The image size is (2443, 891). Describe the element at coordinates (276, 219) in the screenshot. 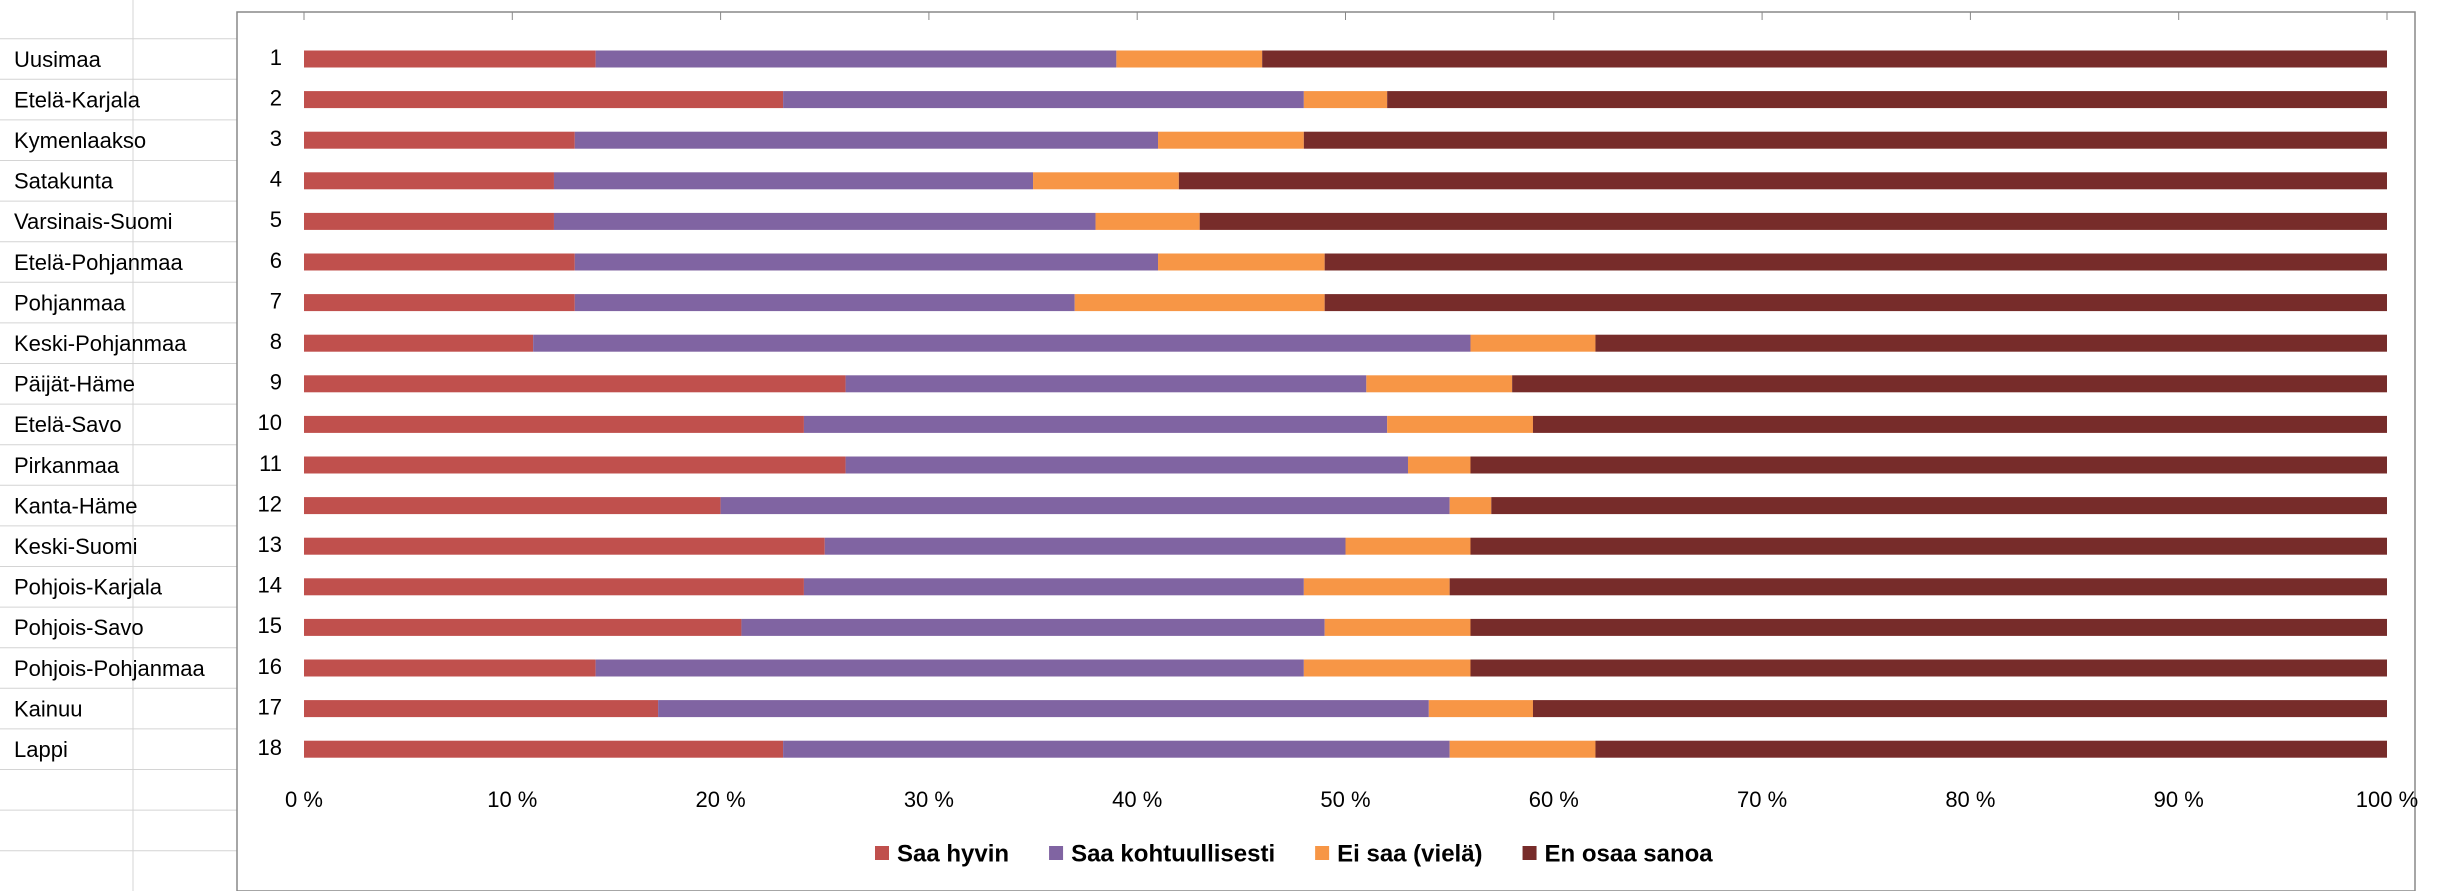

I see `y-tick-label: 5` at that location.